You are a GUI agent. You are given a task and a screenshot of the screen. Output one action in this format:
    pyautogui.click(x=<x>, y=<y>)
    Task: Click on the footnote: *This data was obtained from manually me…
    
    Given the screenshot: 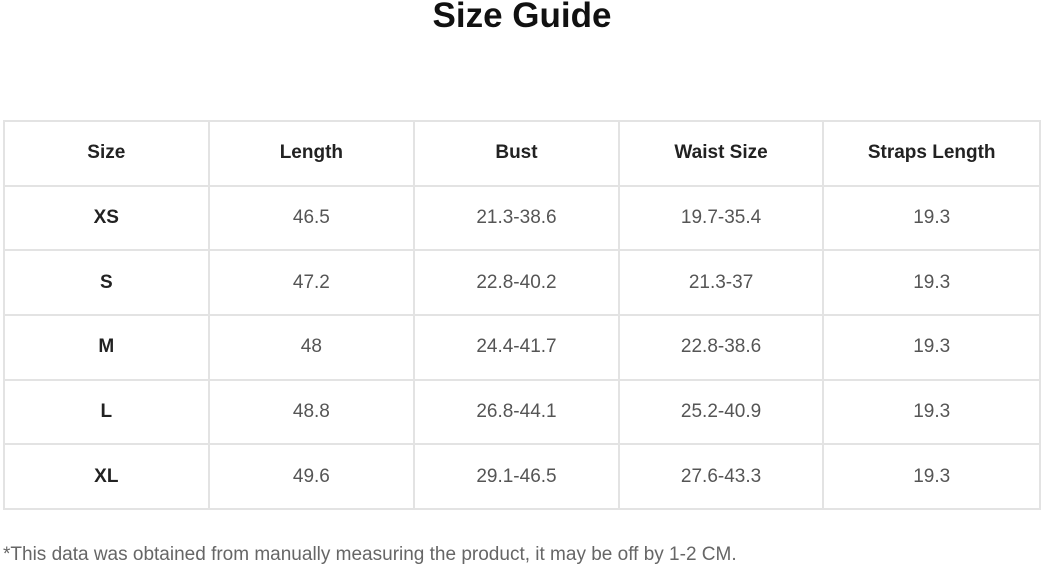 What is the action you would take?
    pyautogui.click(x=370, y=554)
    